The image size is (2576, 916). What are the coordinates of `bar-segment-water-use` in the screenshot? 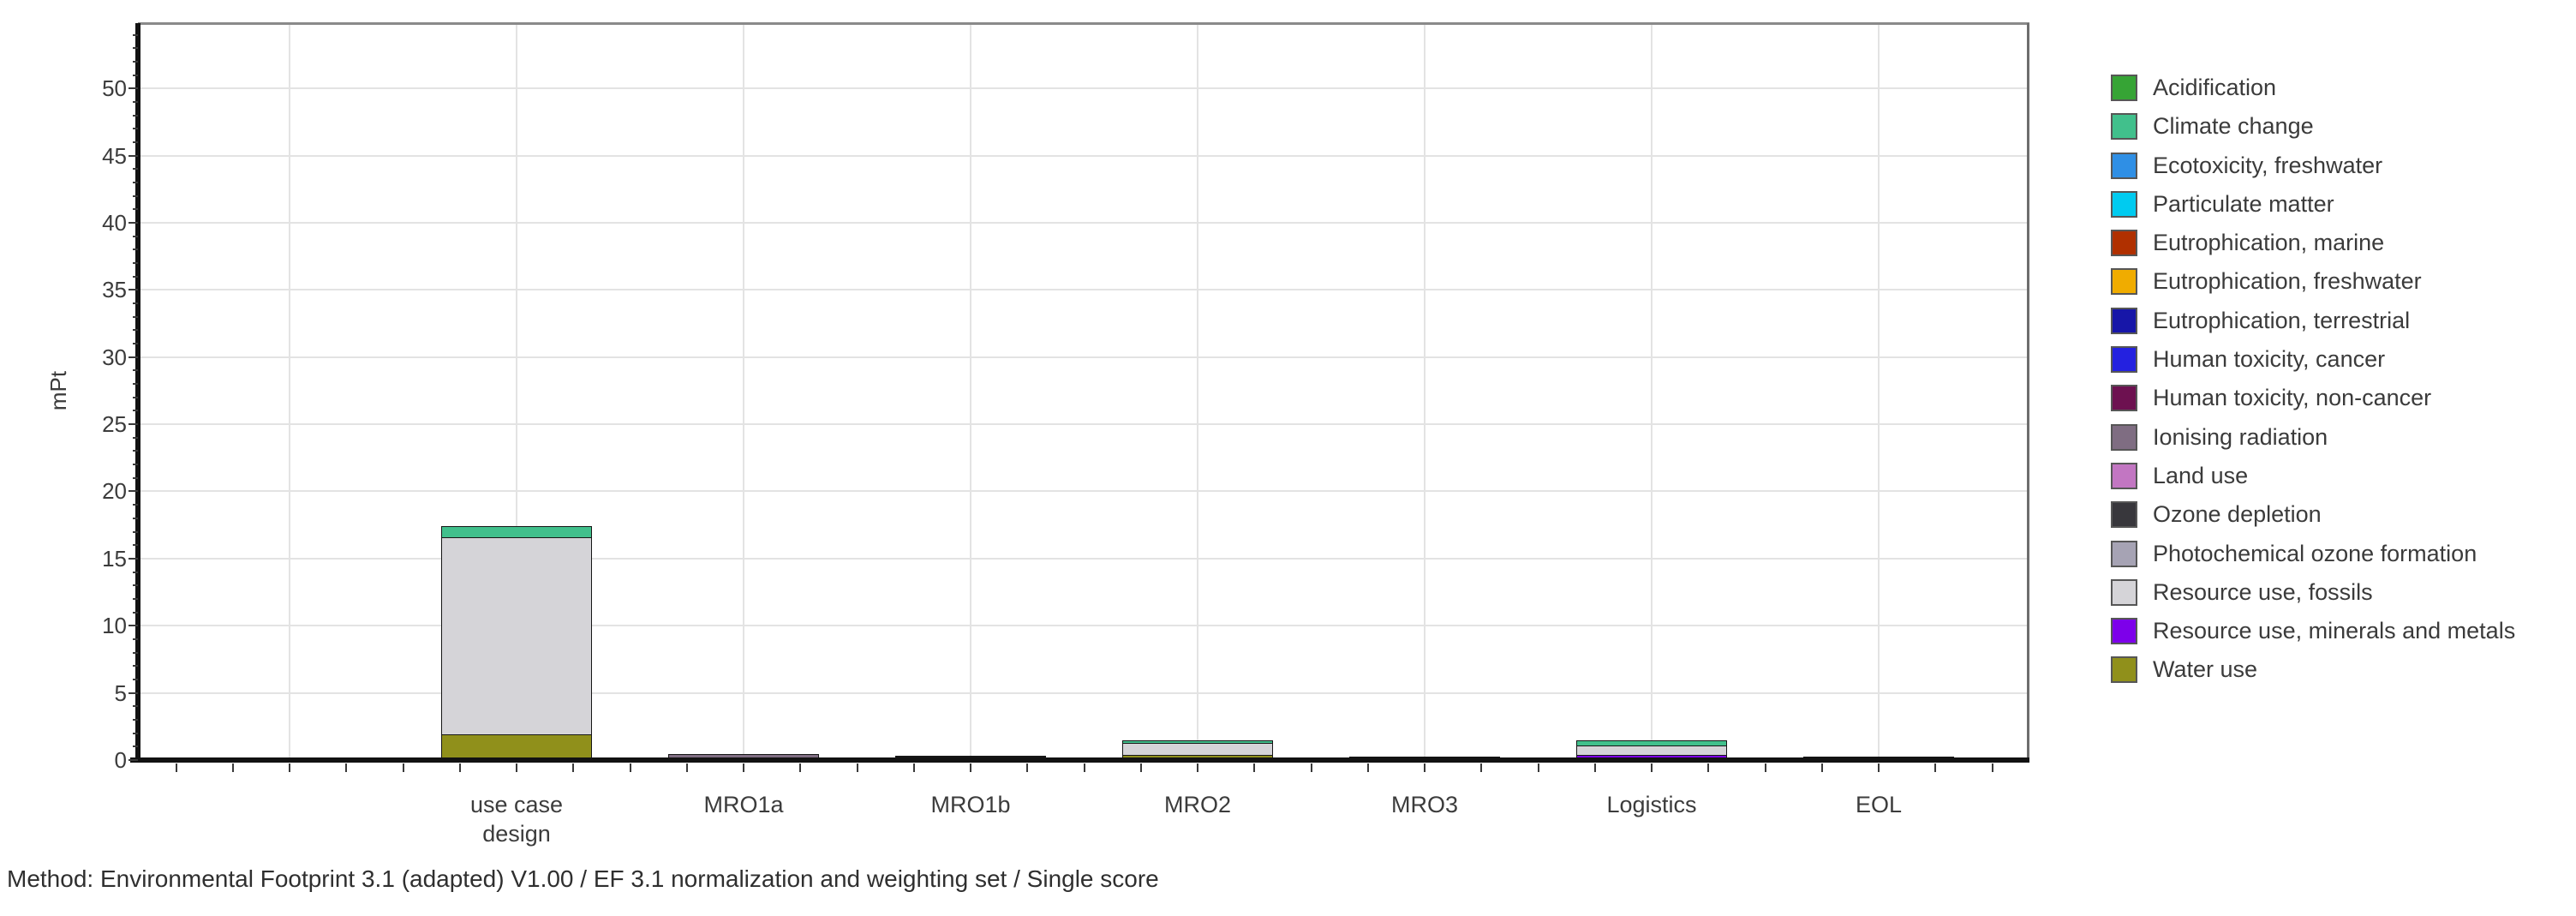 It's located at (517, 747).